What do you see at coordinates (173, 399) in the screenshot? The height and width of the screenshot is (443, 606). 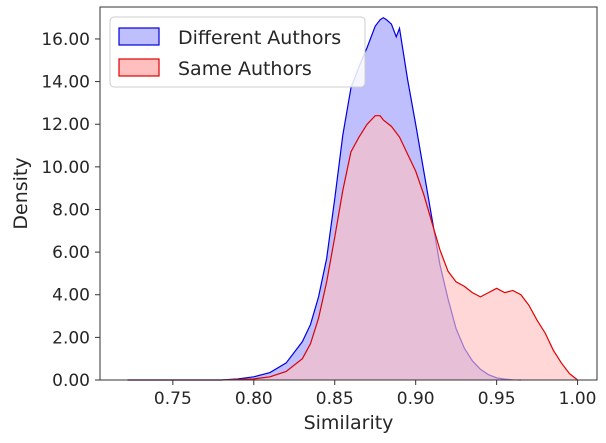 I see `x-tick-label: 0.75` at bounding box center [173, 399].